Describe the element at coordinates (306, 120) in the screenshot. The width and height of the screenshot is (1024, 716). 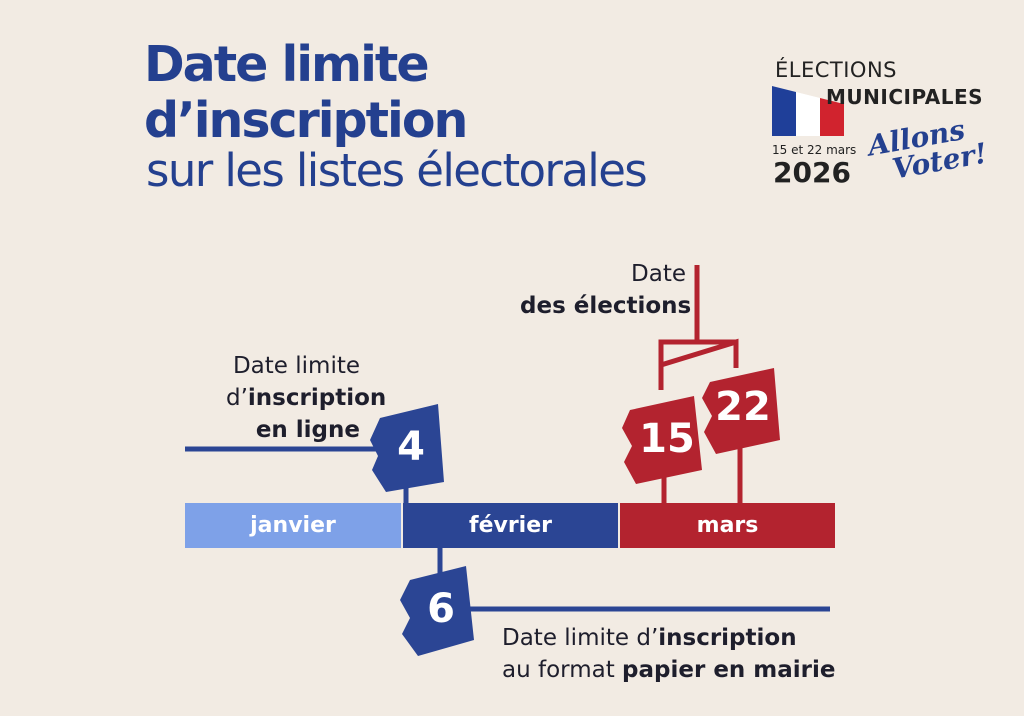
I see `title-line-2: d’inscription` at that location.